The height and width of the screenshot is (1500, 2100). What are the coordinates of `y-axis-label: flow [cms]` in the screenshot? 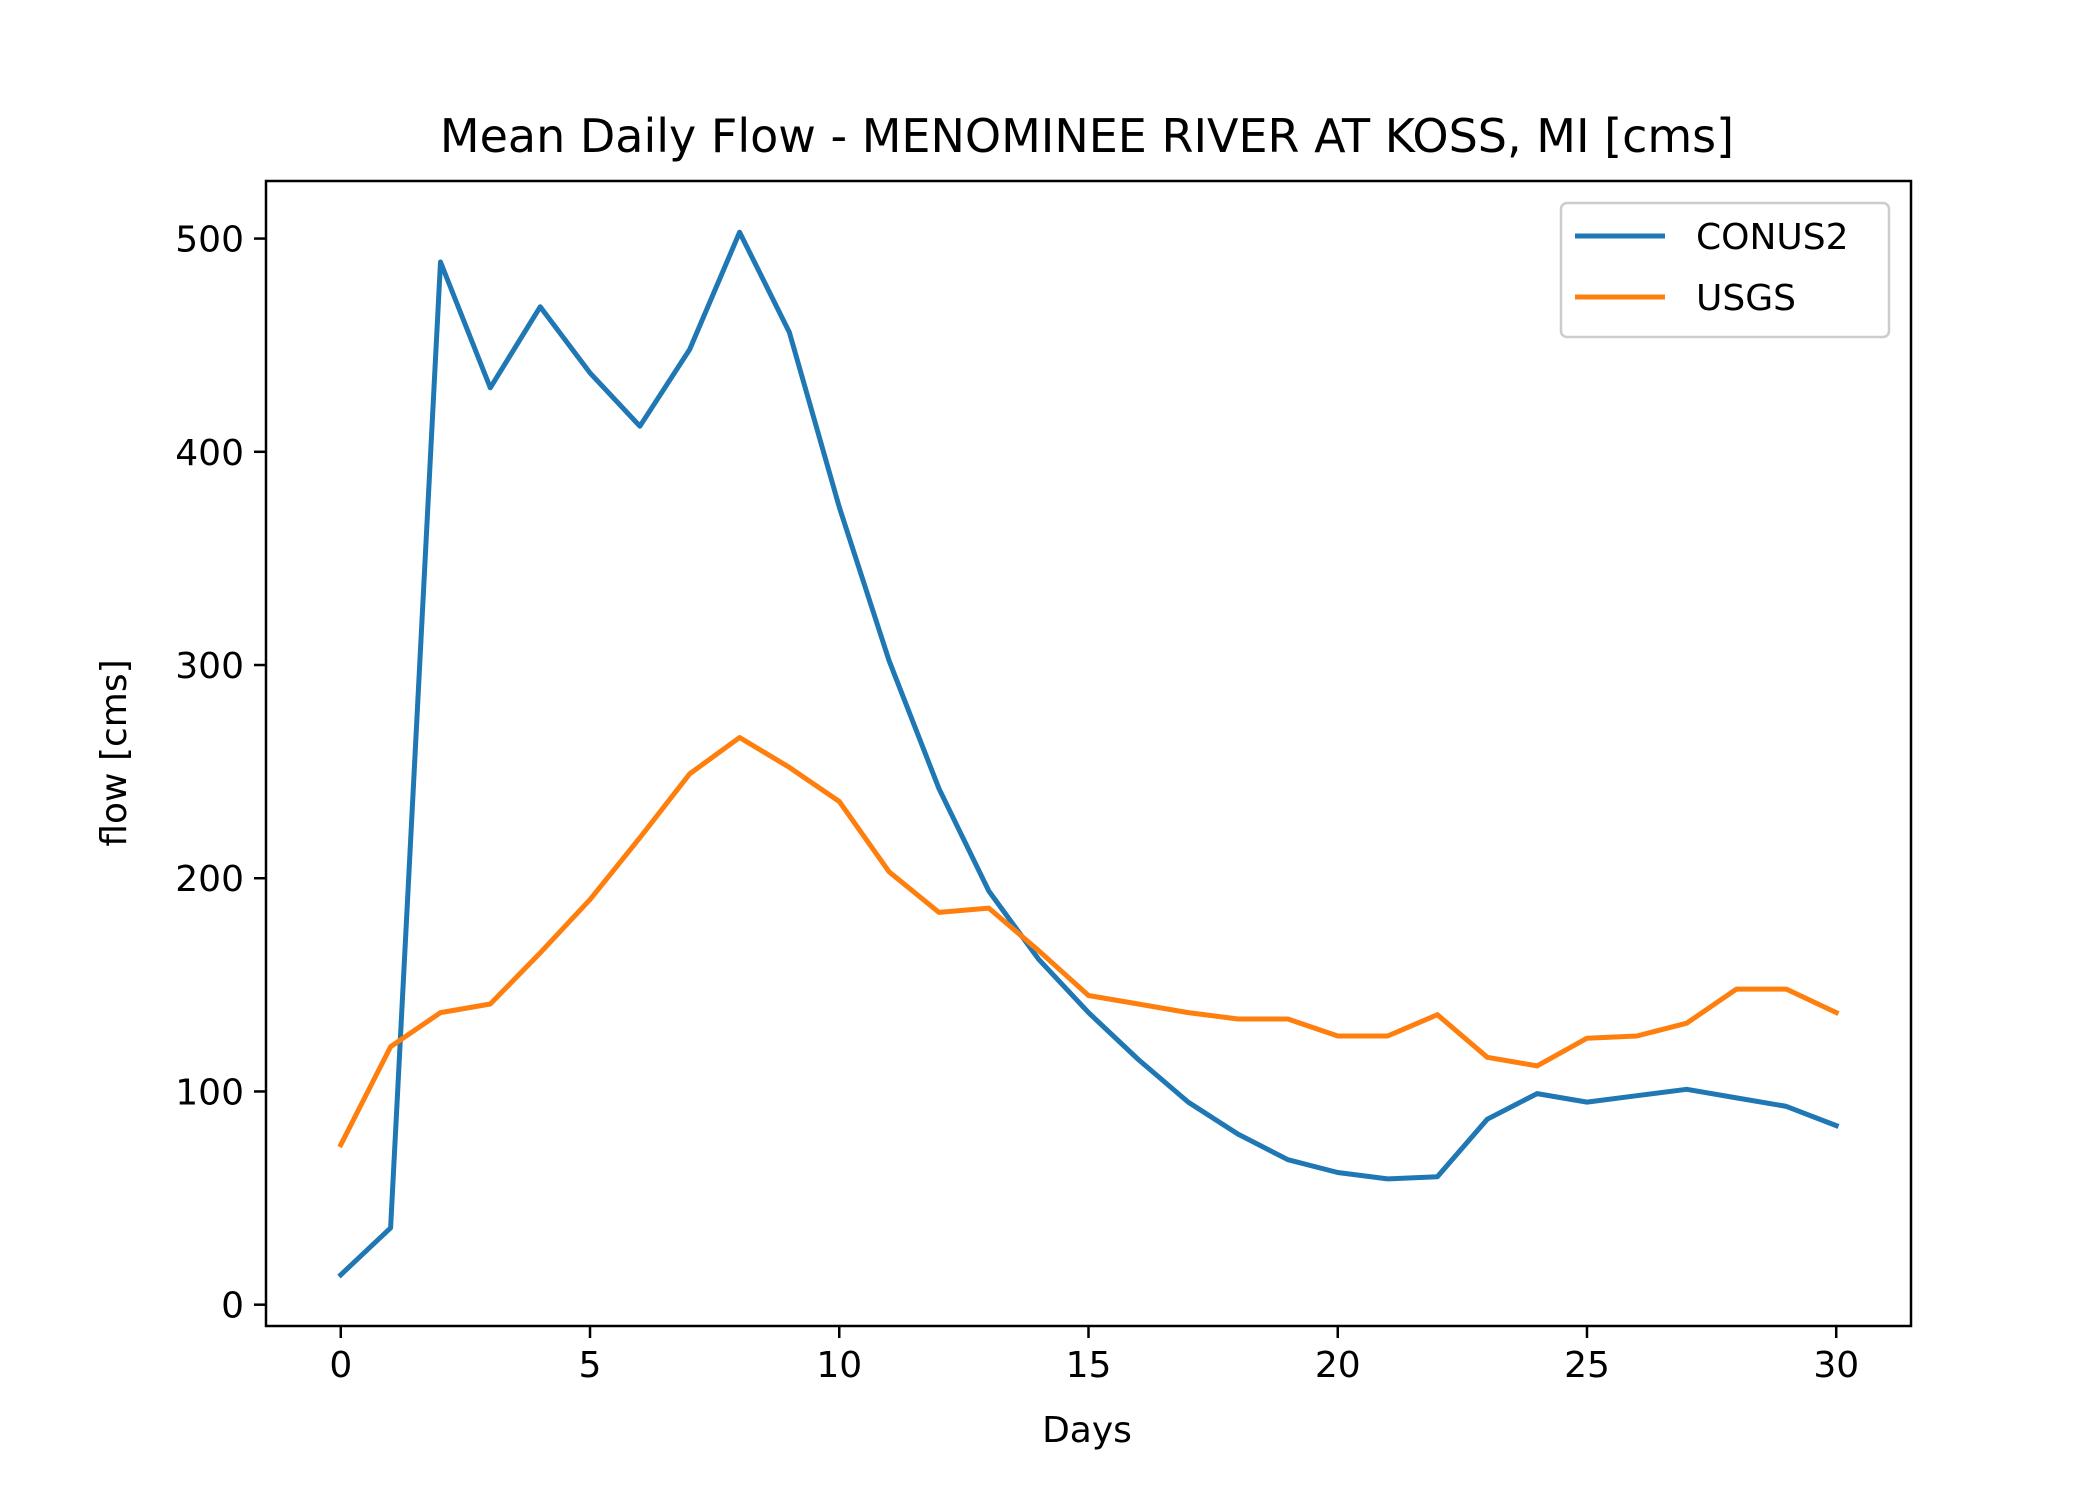 It's located at (114, 752).